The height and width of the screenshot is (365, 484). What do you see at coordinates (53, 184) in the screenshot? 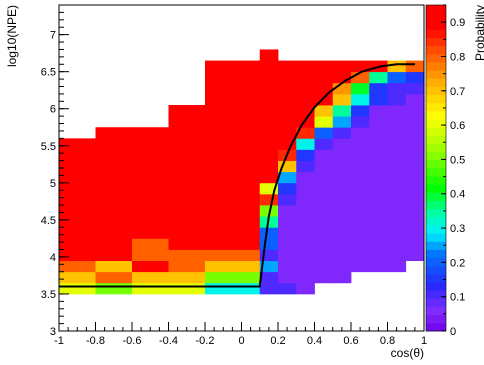
I see `y-tick-label: 5` at bounding box center [53, 184].